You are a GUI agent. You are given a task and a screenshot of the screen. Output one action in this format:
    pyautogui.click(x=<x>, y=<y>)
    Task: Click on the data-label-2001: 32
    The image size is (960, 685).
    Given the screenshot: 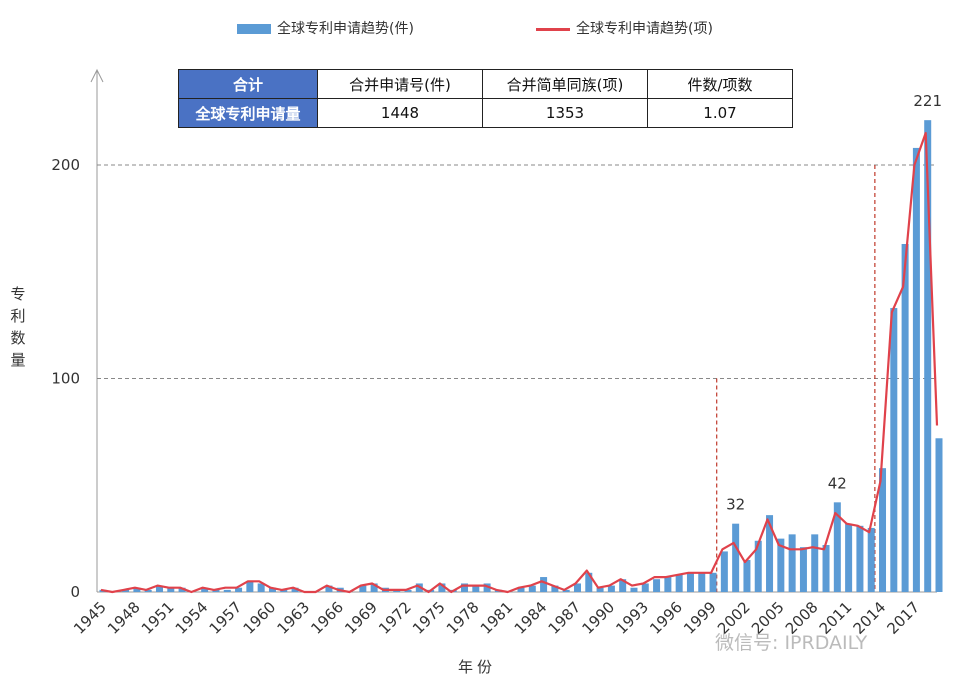 What is the action you would take?
    pyautogui.click(x=735, y=505)
    